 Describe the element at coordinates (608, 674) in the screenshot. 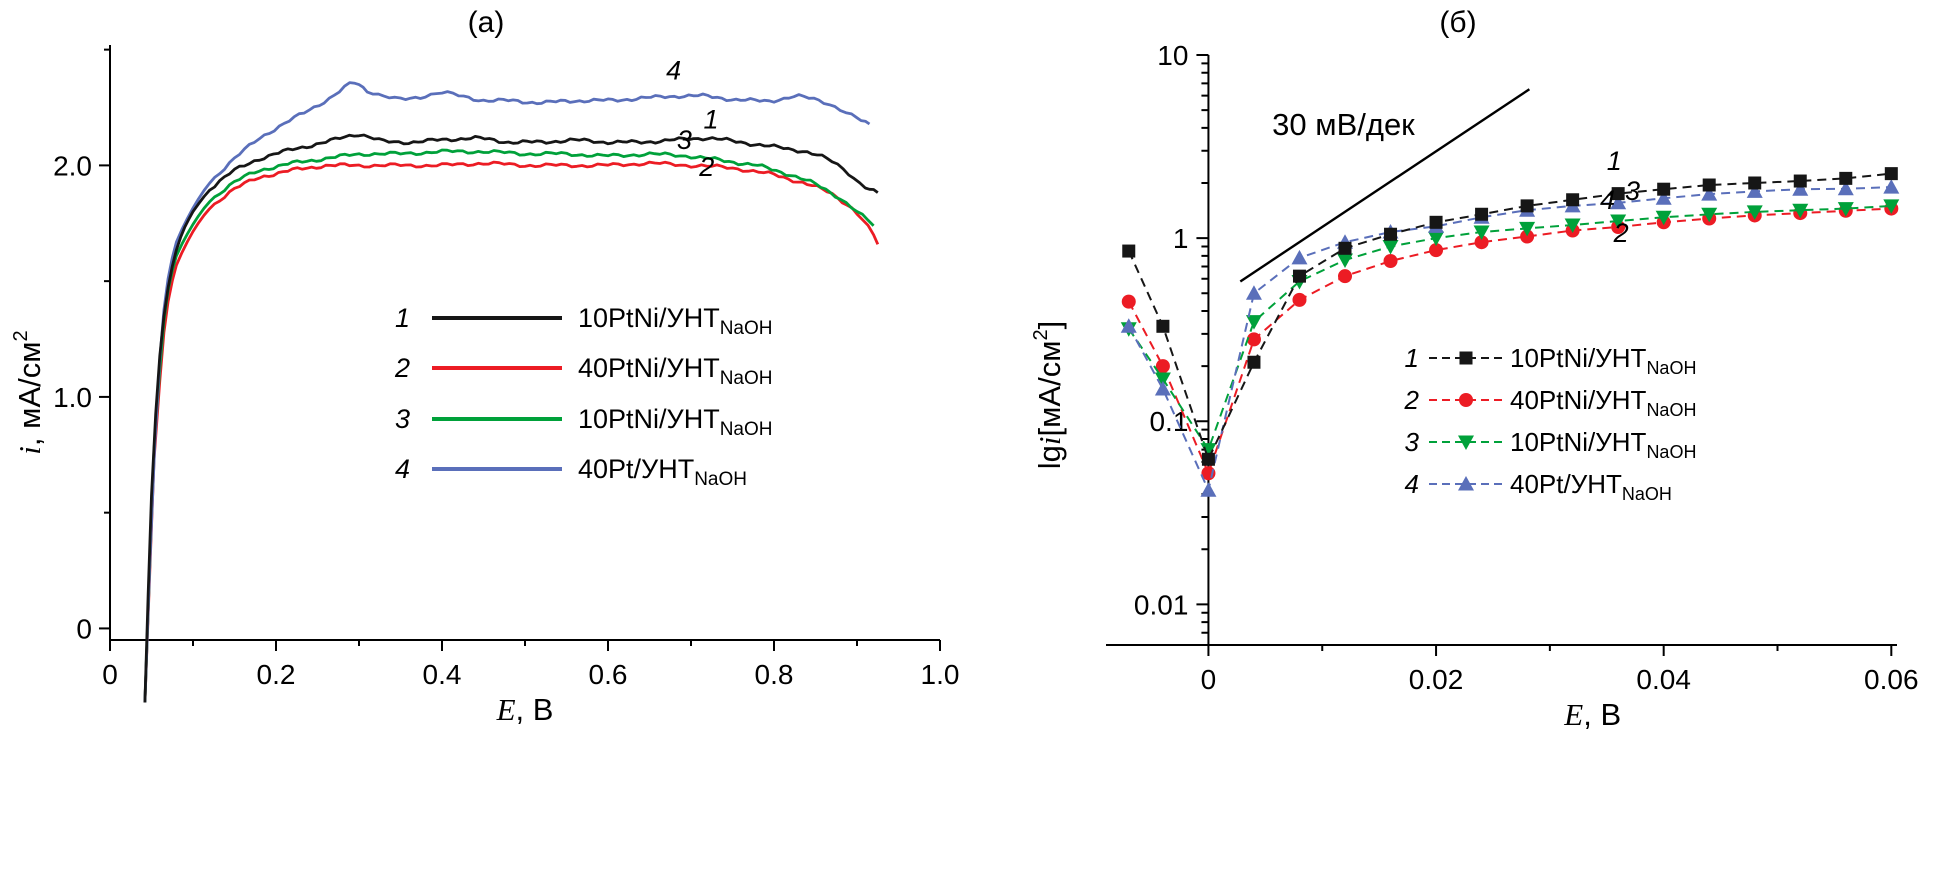

I see `x-tick-label: 0.6` at that location.